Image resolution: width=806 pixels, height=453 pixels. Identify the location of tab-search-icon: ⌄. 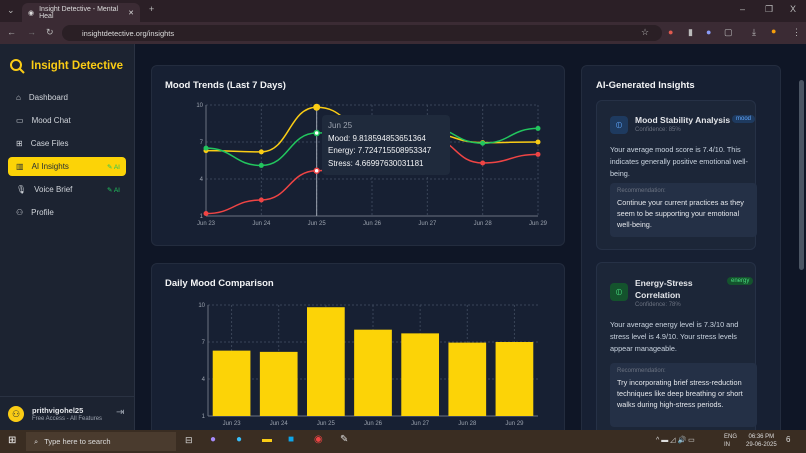
(11, 10).